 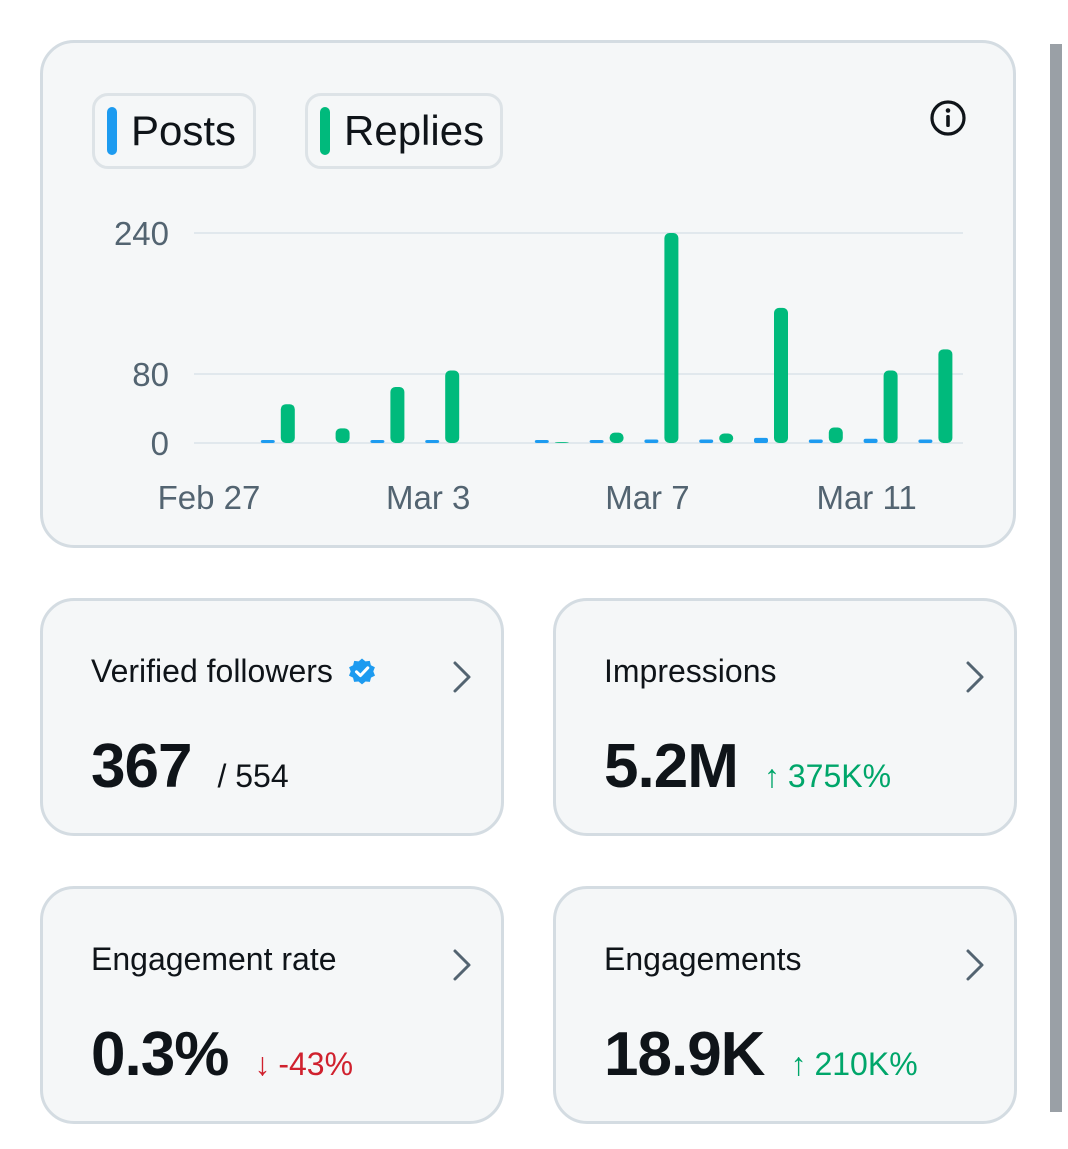 What do you see at coordinates (150, 374) in the screenshot?
I see `y-tick-label: 80` at bounding box center [150, 374].